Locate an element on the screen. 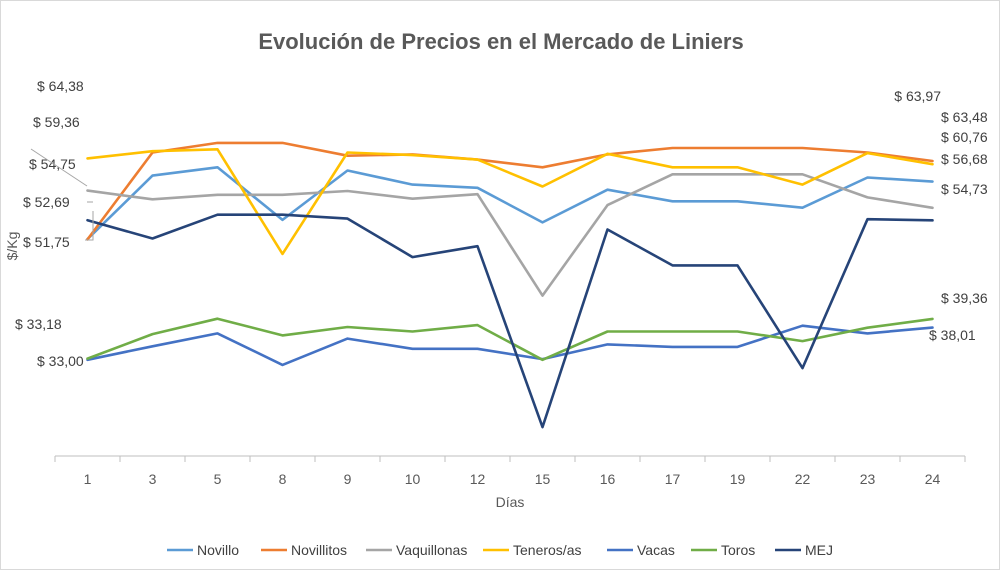 This screenshot has height=571, width=1000. series-line-novillo is located at coordinates (510, 203).